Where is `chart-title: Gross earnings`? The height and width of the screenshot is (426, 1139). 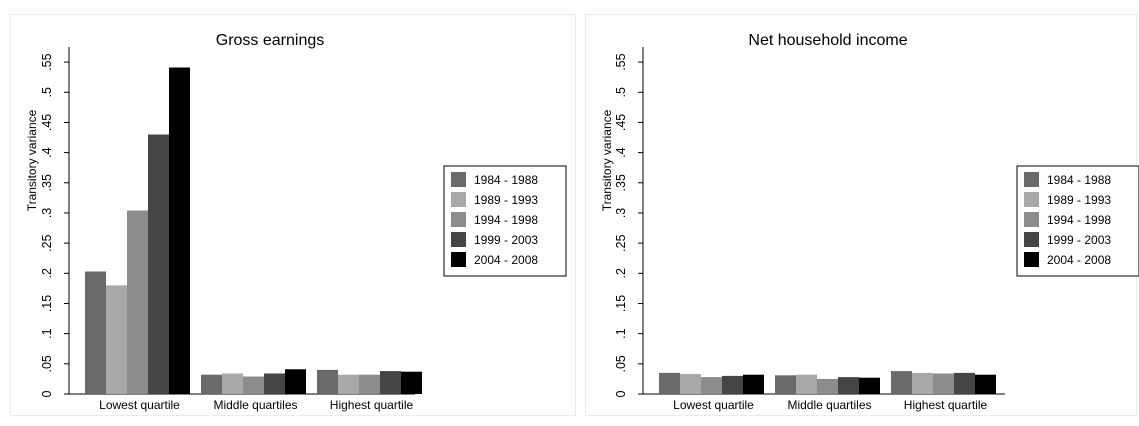 chart-title: Gross earnings is located at coordinates (270, 40).